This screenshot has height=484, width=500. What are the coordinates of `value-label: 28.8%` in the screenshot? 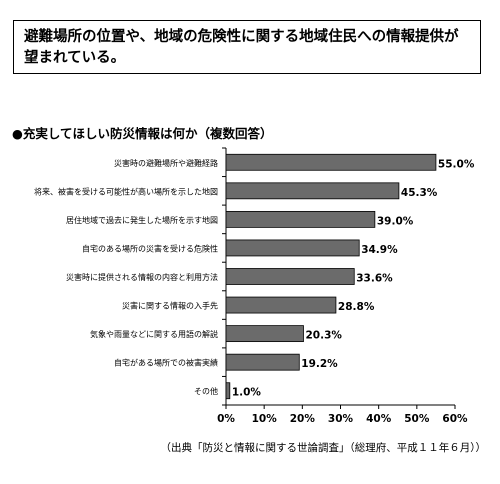 It's located at (356, 307).